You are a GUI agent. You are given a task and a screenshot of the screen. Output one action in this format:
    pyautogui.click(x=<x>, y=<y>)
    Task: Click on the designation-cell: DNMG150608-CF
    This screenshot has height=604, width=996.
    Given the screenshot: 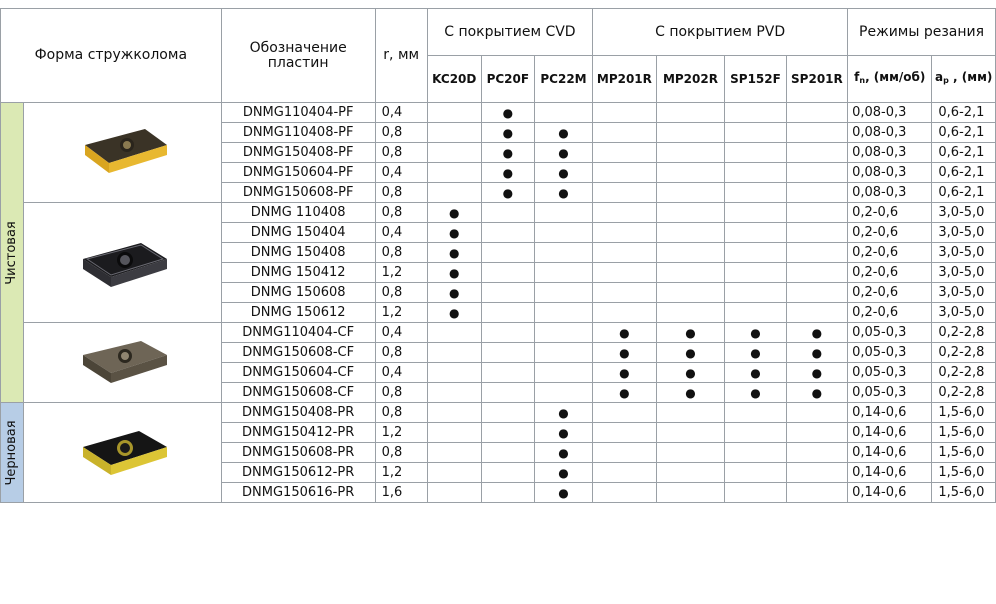 What is the action you would take?
    pyautogui.click(x=298, y=352)
    